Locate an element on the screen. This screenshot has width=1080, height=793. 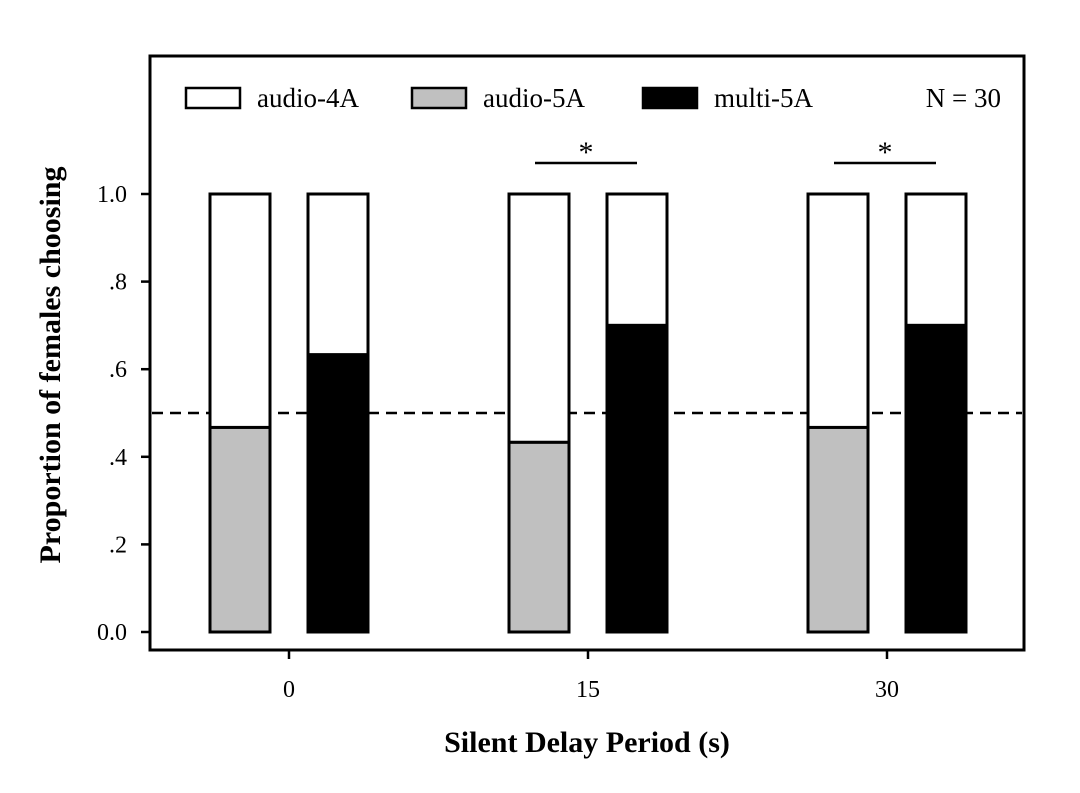
x-axis: 0 15 30 is located at coordinates (591, 676).